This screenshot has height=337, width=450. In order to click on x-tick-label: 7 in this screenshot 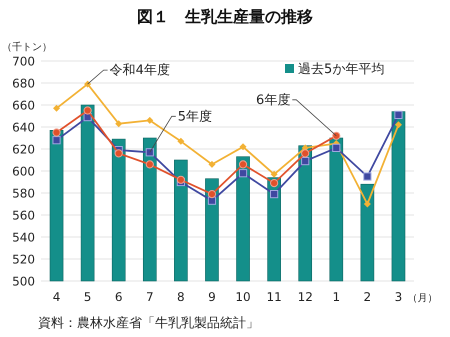, I will do `click(150, 297)`.